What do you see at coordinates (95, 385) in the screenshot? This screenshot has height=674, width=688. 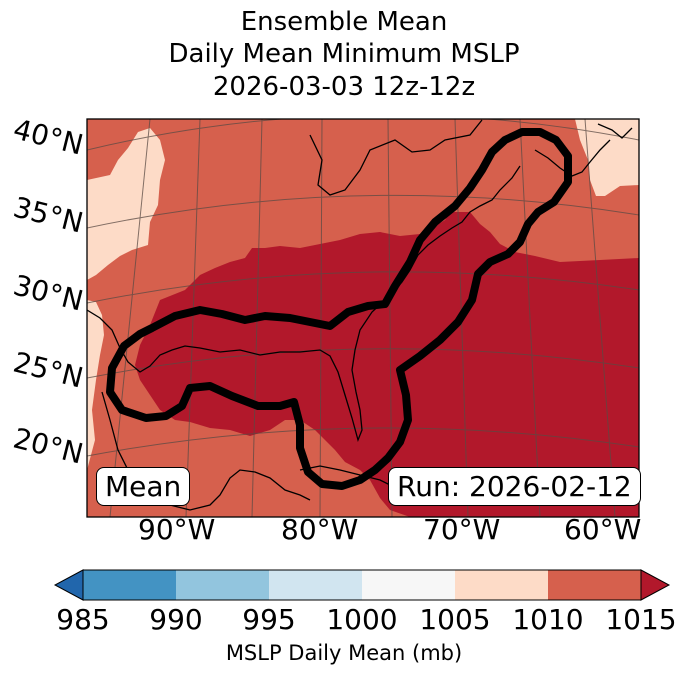 I see `field-1005-1010-west` at bounding box center [95, 385].